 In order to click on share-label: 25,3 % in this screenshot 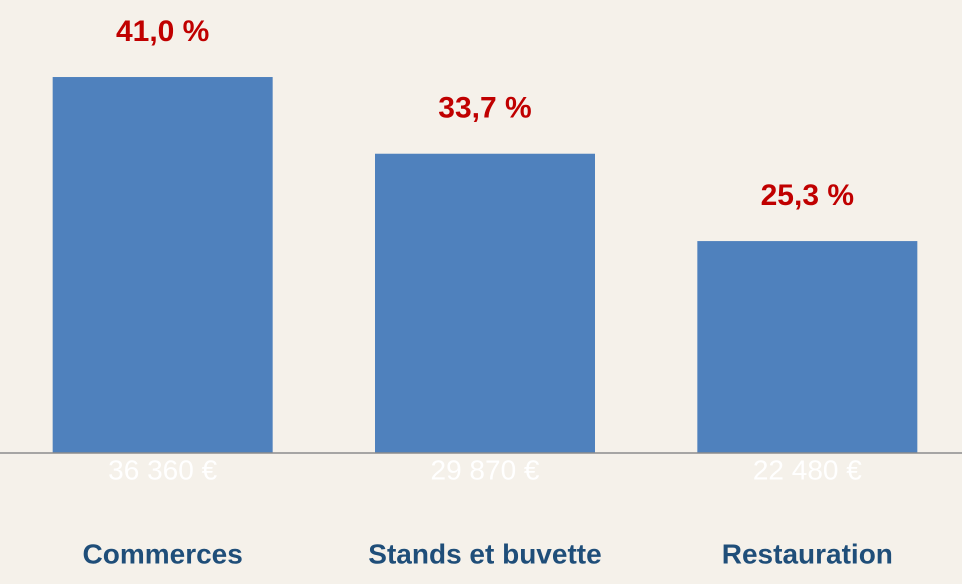, I will do `click(807, 195)`.